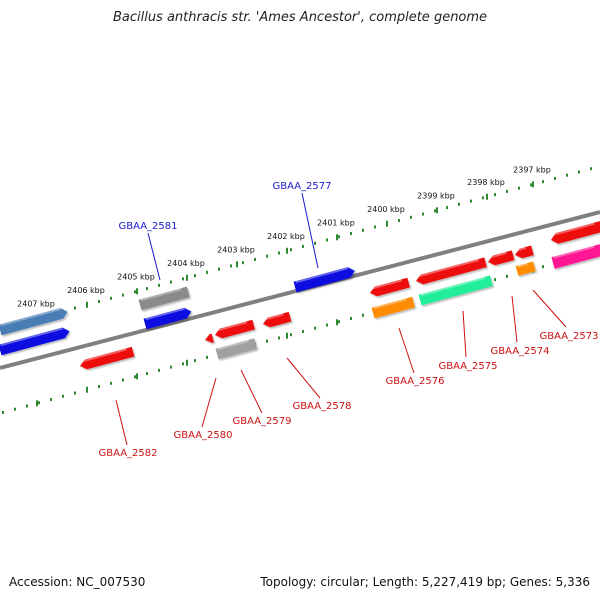  I want to click on feature-red-top, so click(575, 232).